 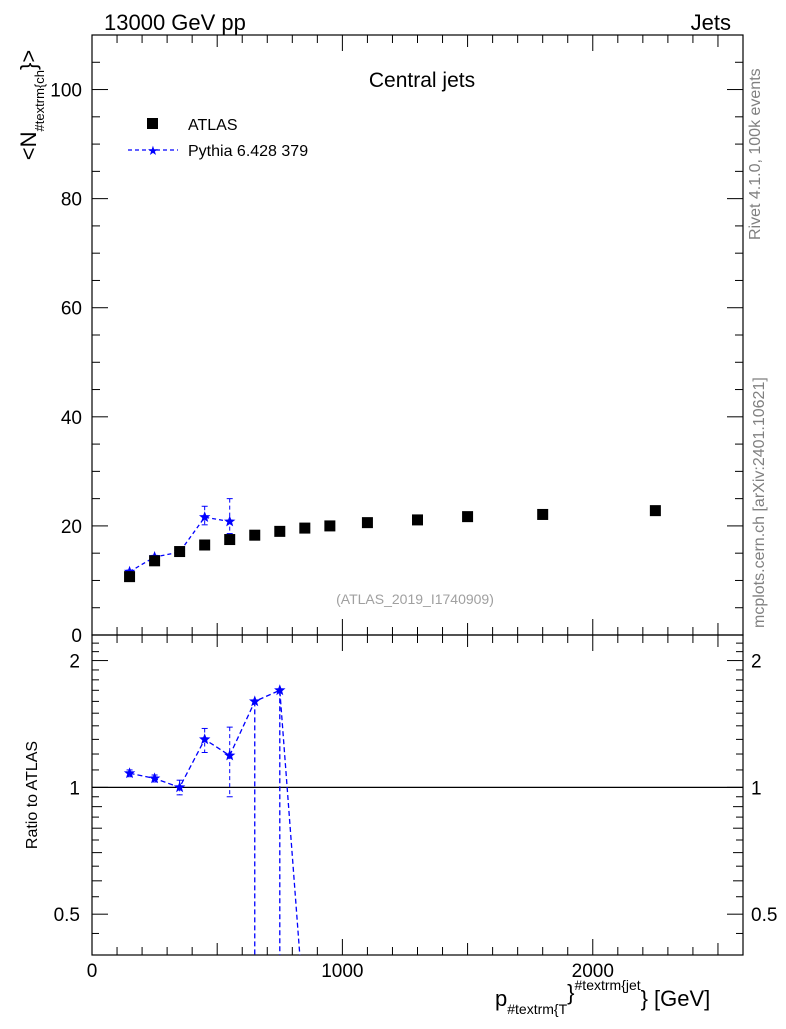 I want to click on chart-title: Central jets, so click(x=422, y=80).